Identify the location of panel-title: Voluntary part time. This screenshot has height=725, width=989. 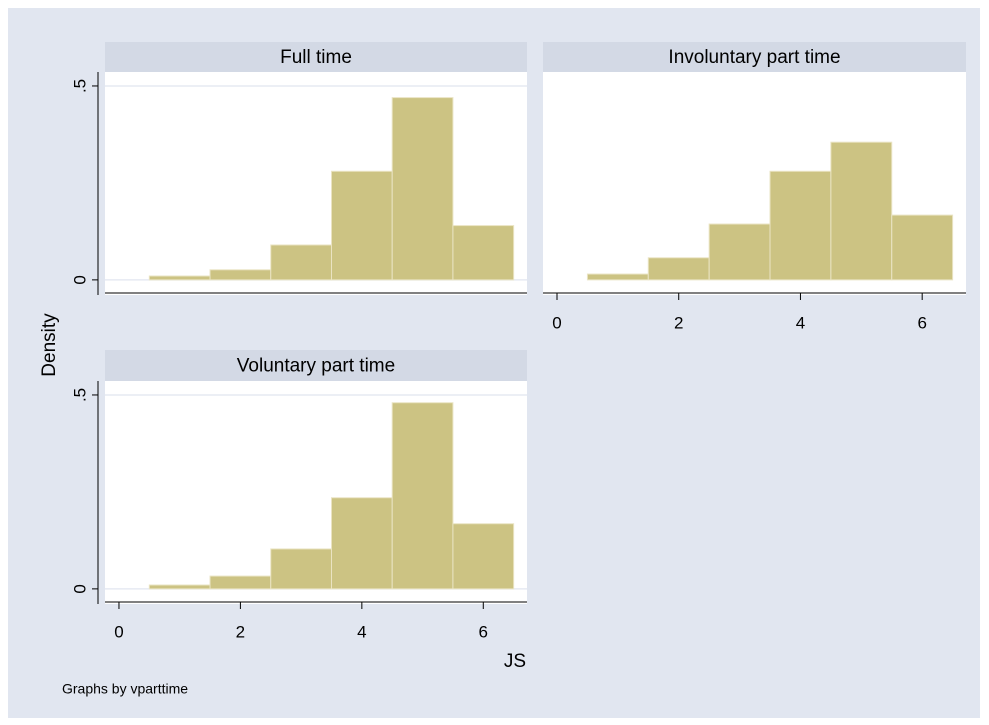
(316, 366).